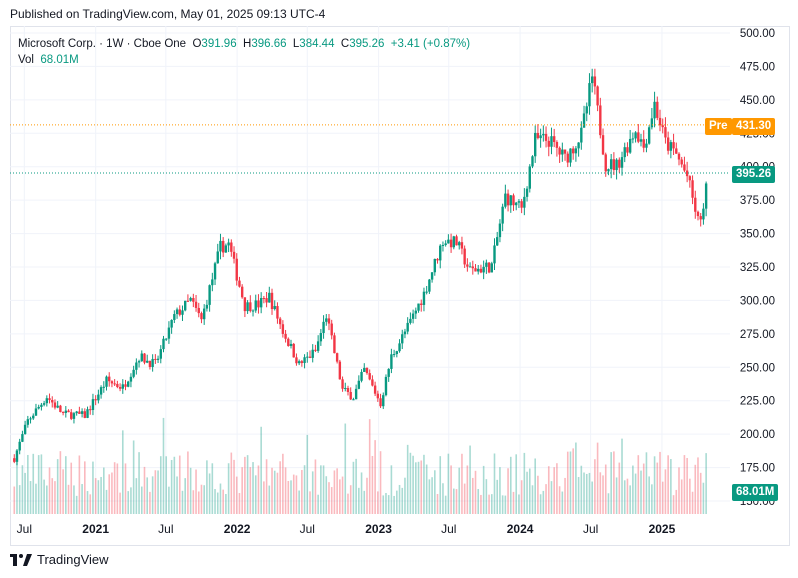 The width and height of the screenshot is (798, 578). Describe the element at coordinates (757, 335) in the screenshot. I see `y-tick-label: 275.00` at that location.